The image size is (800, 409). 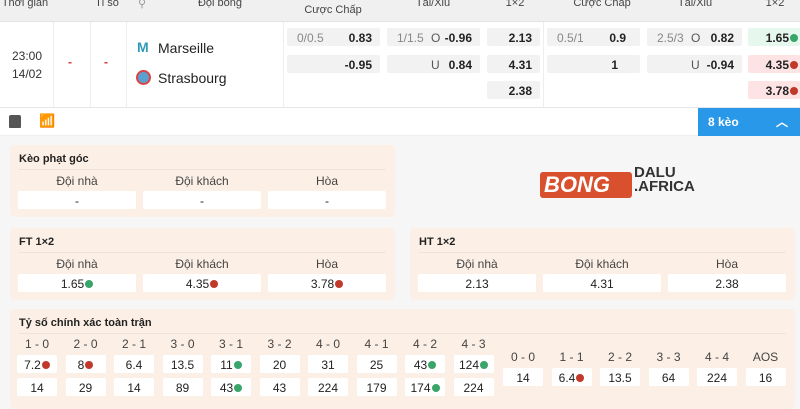 What do you see at coordinates (424, 344) in the screenshot?
I see `score-label: 4 - 2` at bounding box center [424, 344].